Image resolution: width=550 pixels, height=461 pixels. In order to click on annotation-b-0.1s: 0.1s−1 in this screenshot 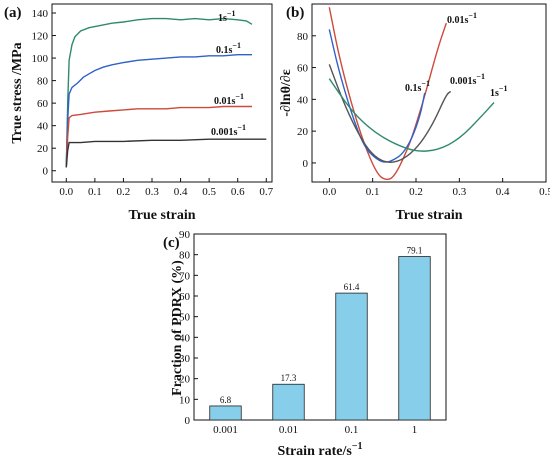, I will do `click(417, 86)`.